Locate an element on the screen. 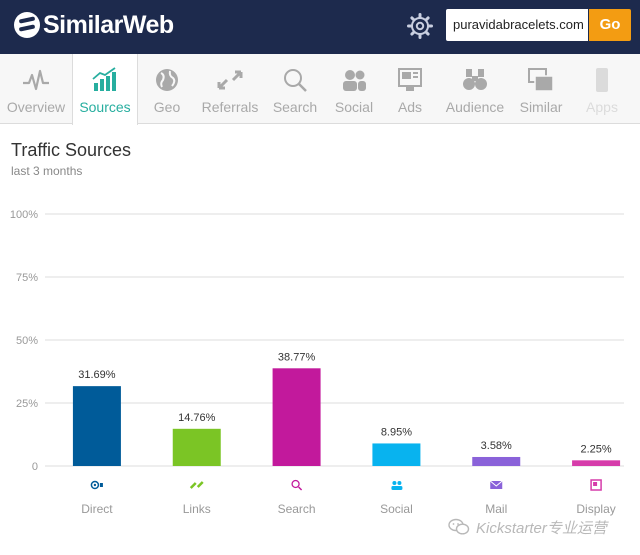 Image resolution: width=640 pixels, height=555 pixels. tab-label: Search is located at coordinates (295, 107).